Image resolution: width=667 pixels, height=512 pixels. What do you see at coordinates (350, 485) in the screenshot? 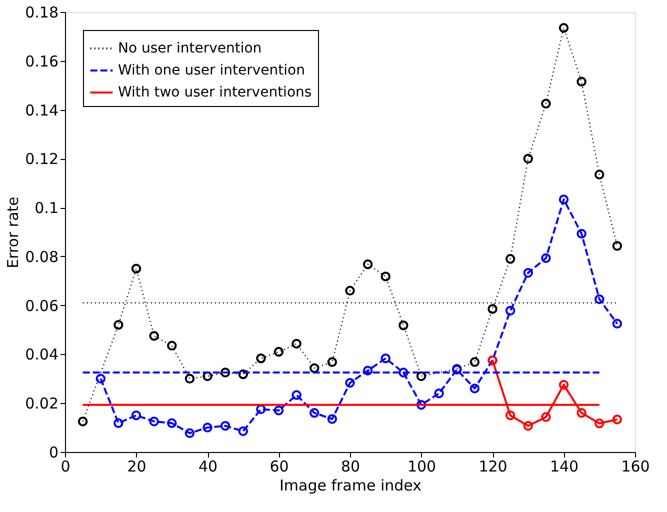
I see `x-axis-title: Image frame index` at bounding box center [350, 485].